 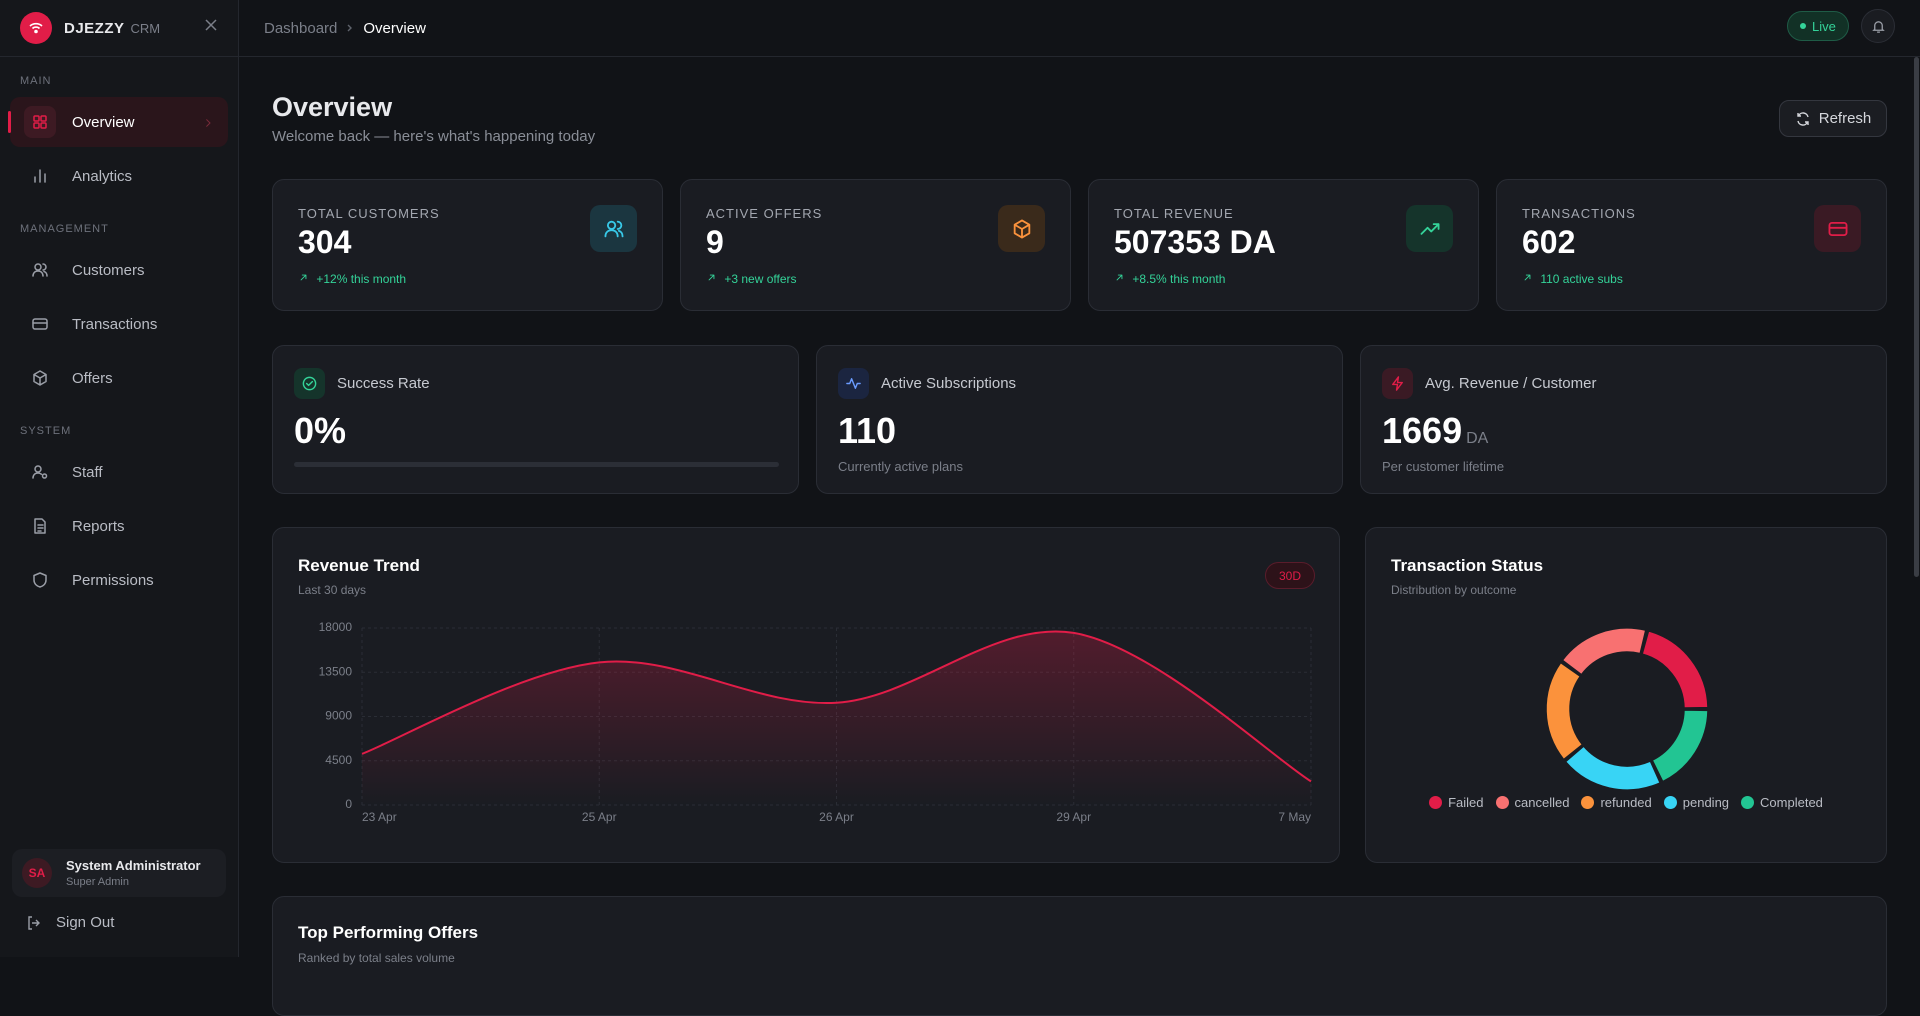 I want to click on close-button, so click(x=211, y=25).